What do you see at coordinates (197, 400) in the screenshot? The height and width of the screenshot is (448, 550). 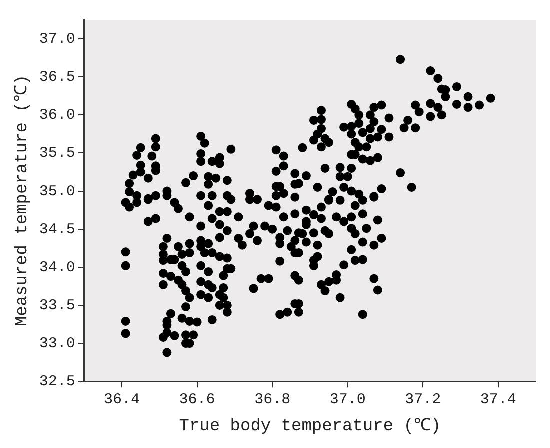 I see `x-tick-label: 36.6` at bounding box center [197, 400].